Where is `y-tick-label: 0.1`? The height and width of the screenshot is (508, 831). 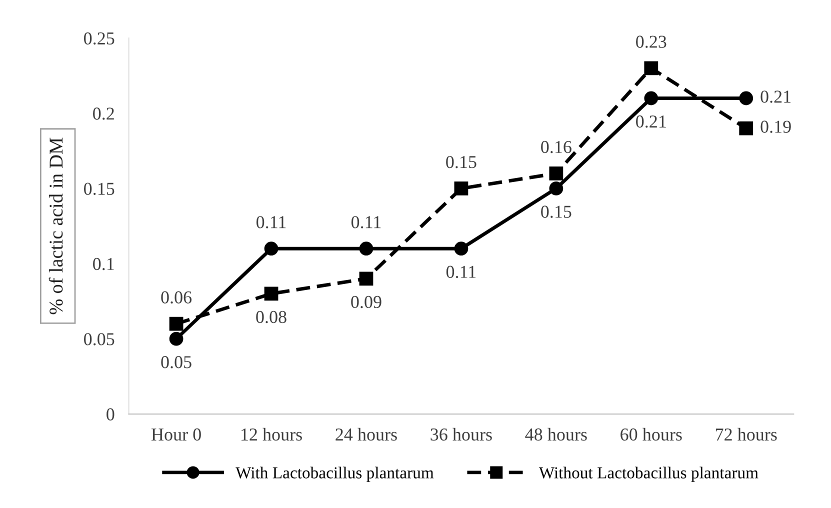
y-tick-label: 0.1 is located at coordinates (103, 264).